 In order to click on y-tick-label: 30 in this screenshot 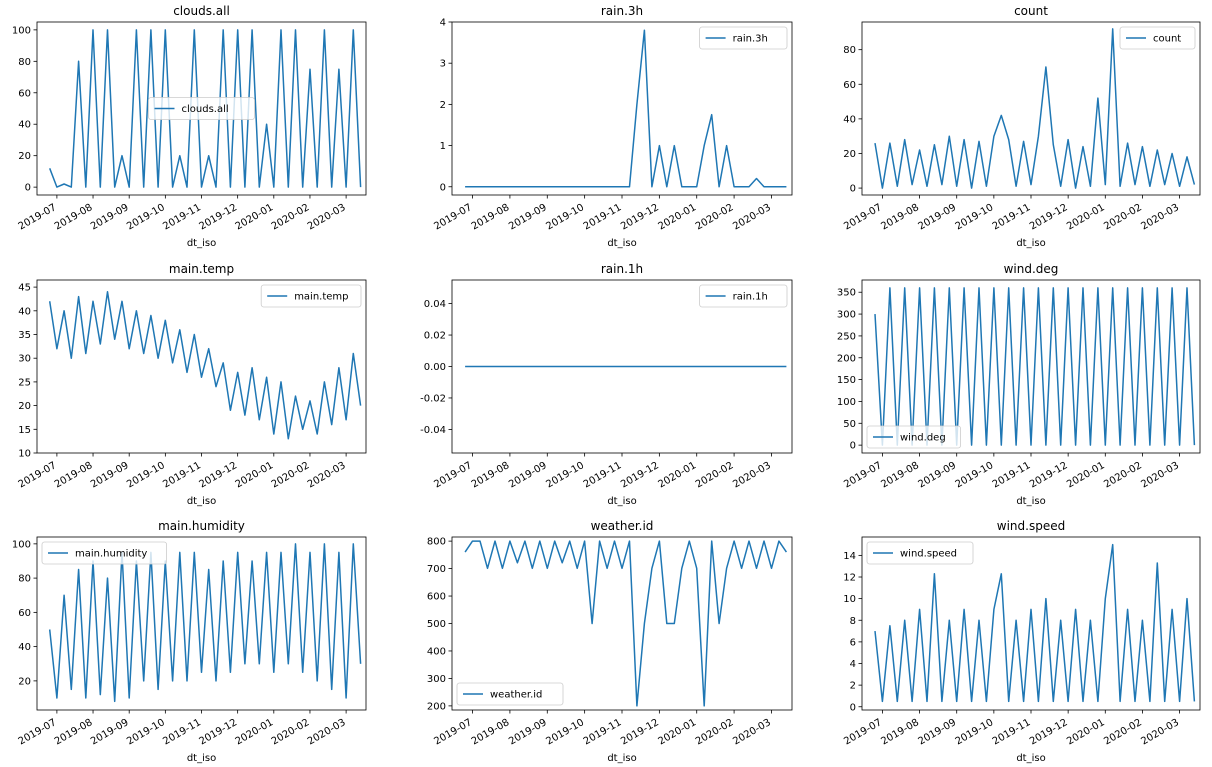, I will do `click(24, 359)`.